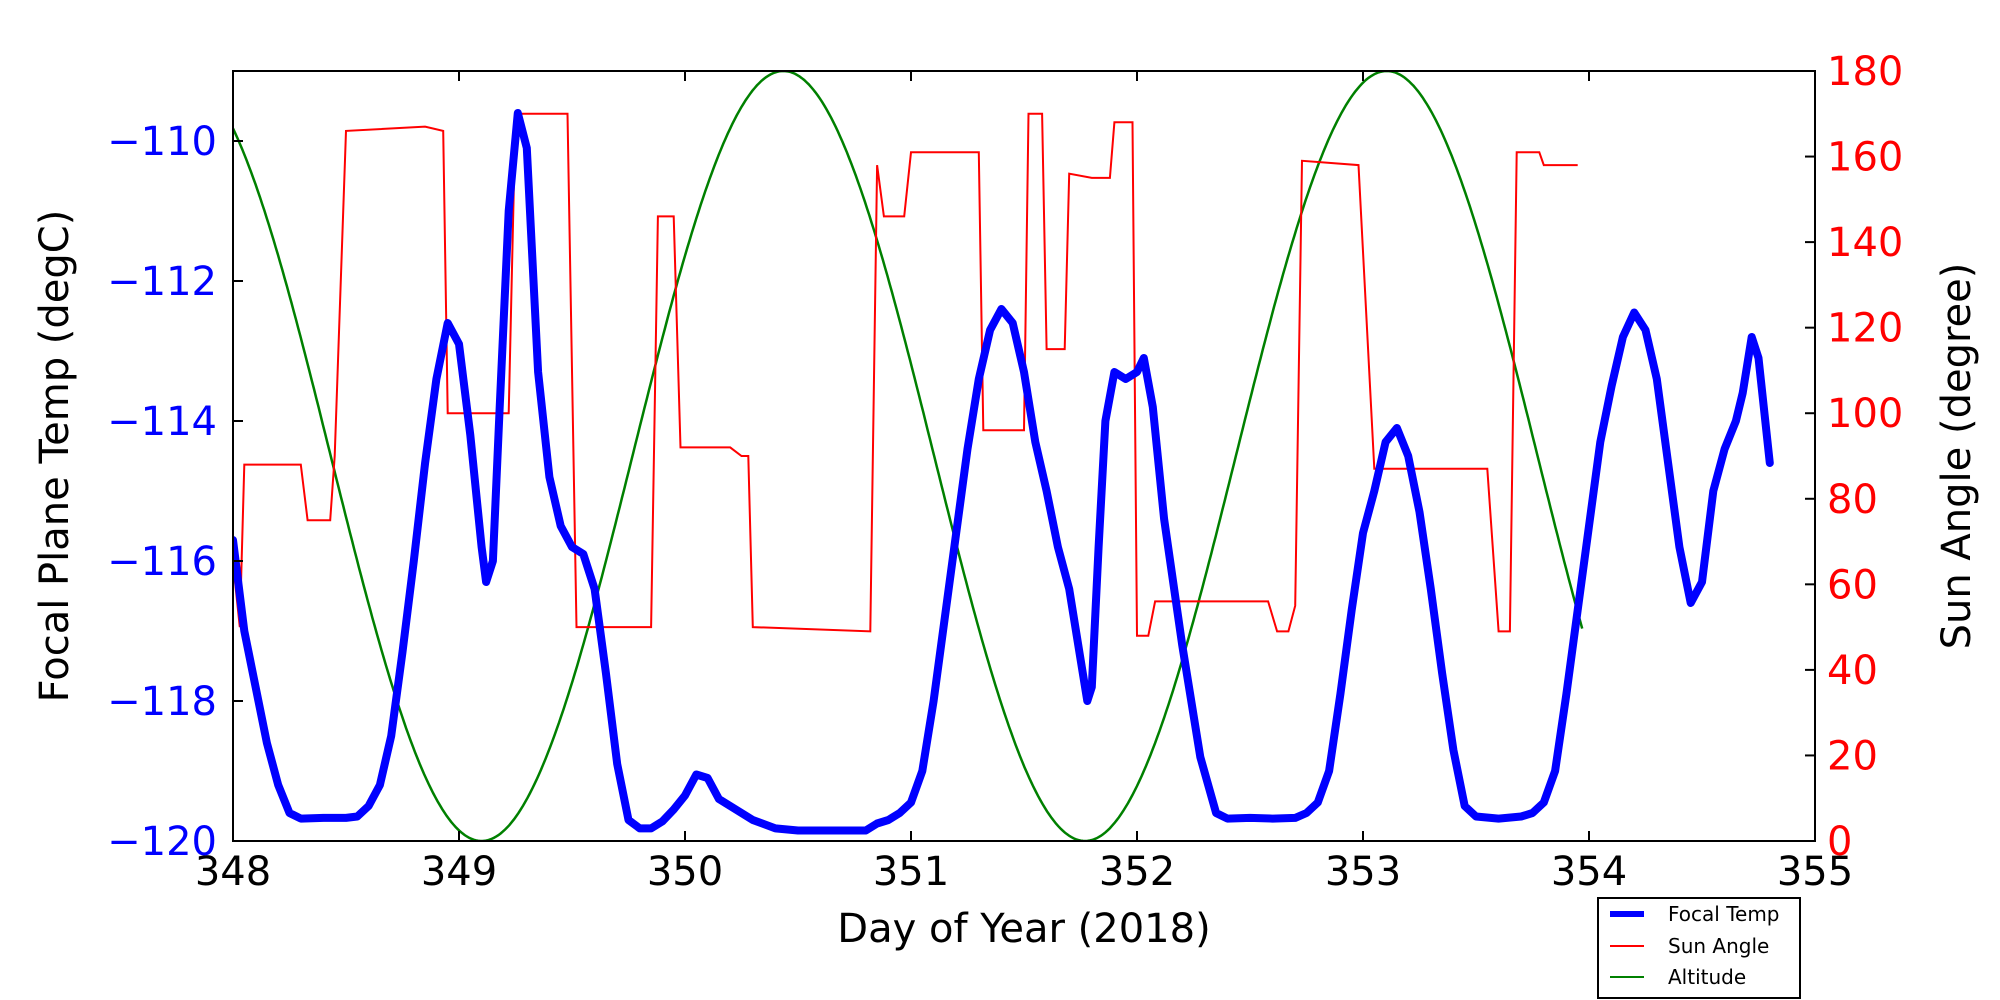  What do you see at coordinates (233, 872) in the screenshot?
I see `x-tick-label: 348` at bounding box center [233, 872].